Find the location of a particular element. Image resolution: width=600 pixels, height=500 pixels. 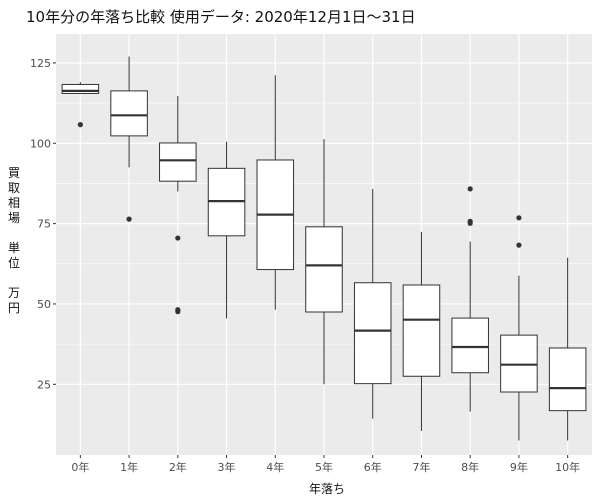

y-axis-title-char: 位 is located at coordinates (14, 262).